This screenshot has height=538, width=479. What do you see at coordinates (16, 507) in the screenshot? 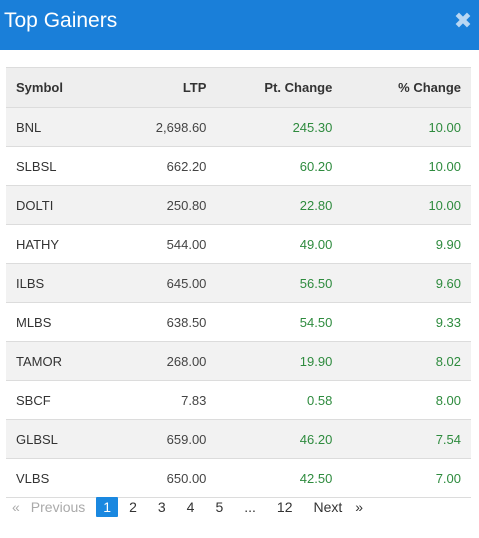
I see `previous-arrow-icon: «` at bounding box center [16, 507].